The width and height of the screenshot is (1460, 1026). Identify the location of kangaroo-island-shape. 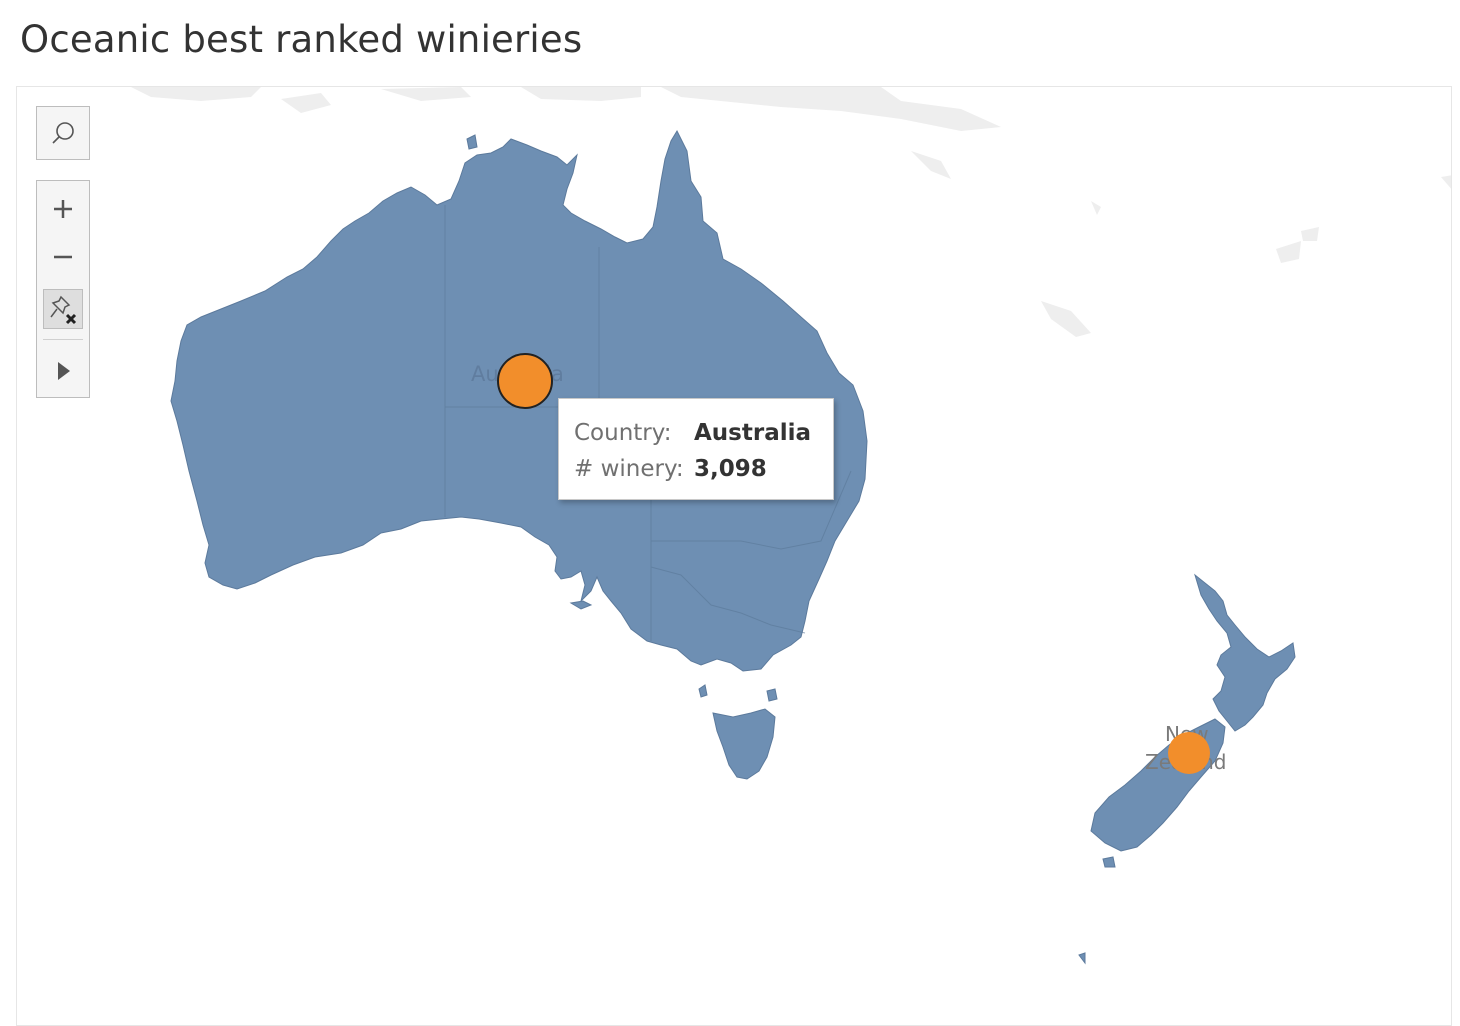
(581, 605).